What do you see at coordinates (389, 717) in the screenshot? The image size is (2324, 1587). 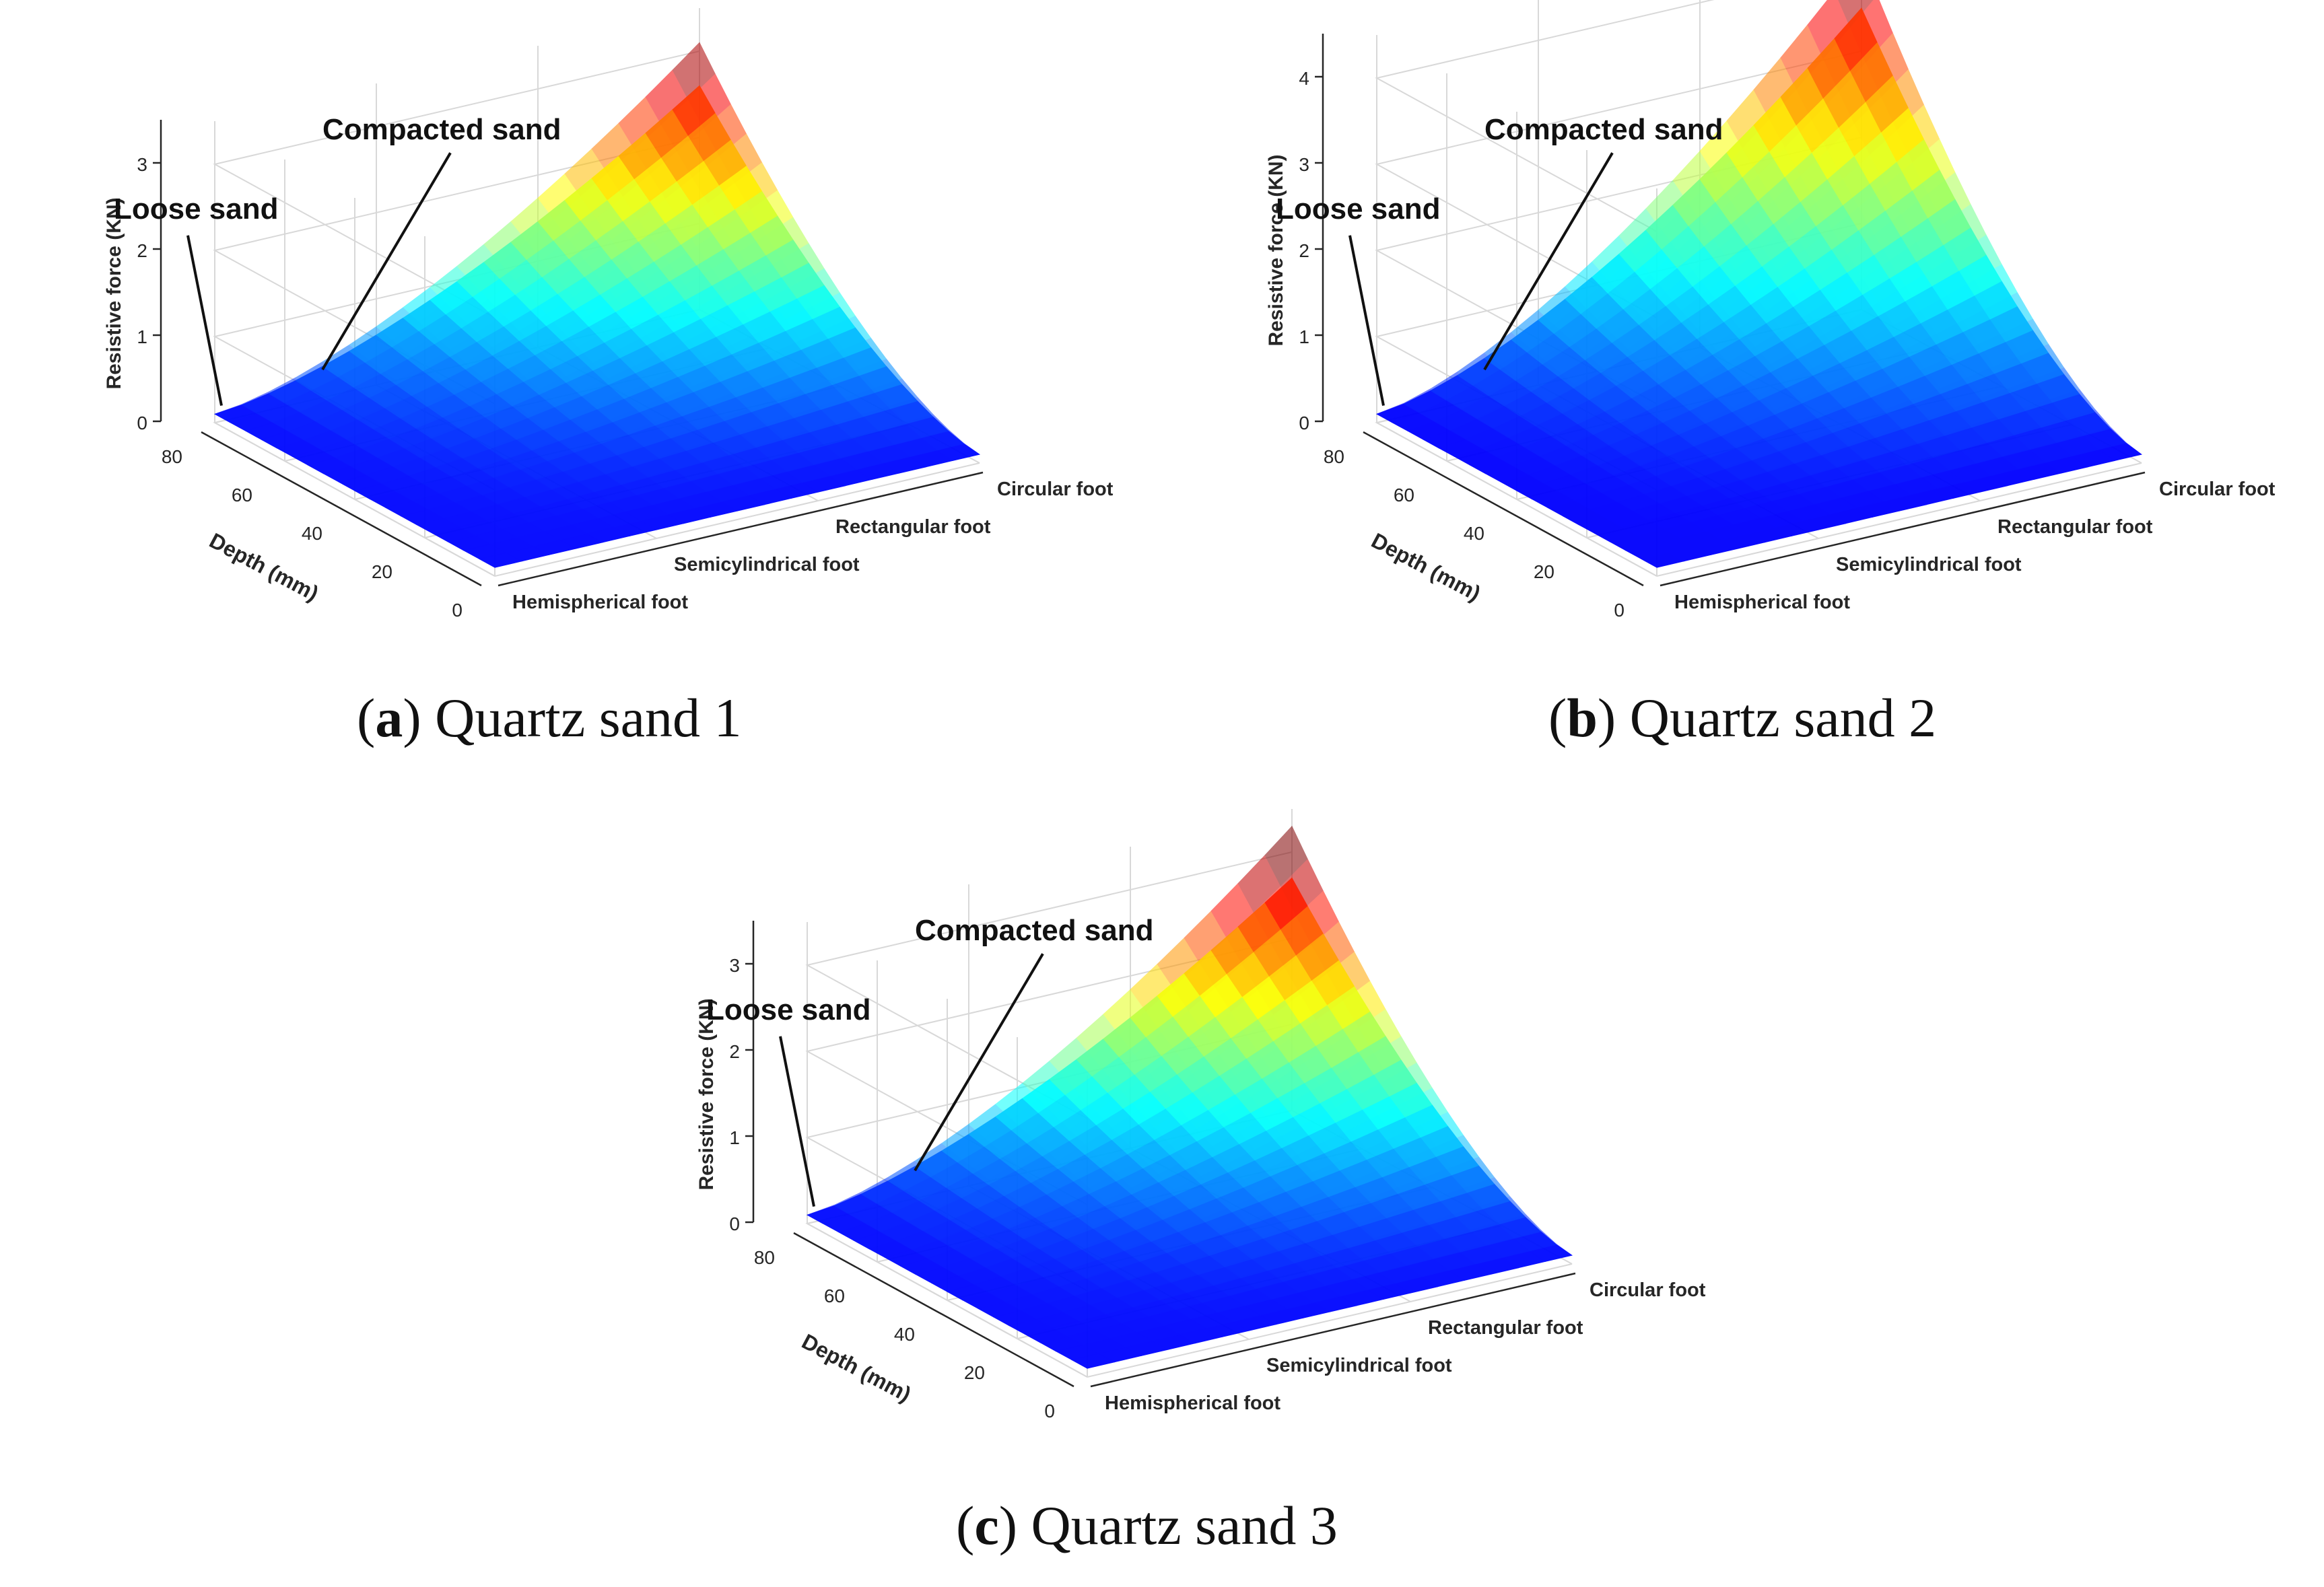 I see `caption-letter-a: a` at bounding box center [389, 717].